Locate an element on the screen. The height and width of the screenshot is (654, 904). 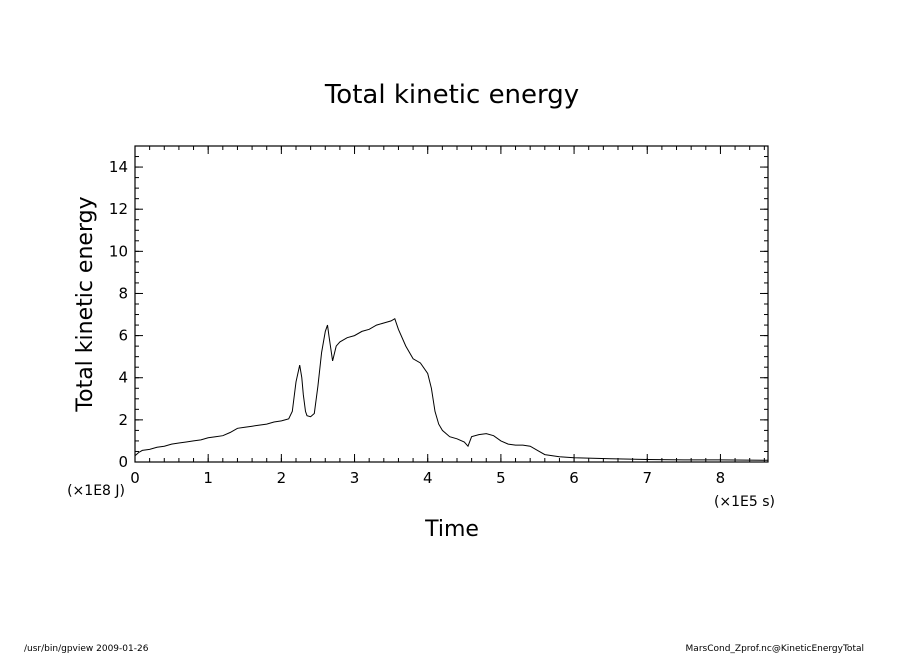
x-tick-label: 5 is located at coordinates (501, 478).